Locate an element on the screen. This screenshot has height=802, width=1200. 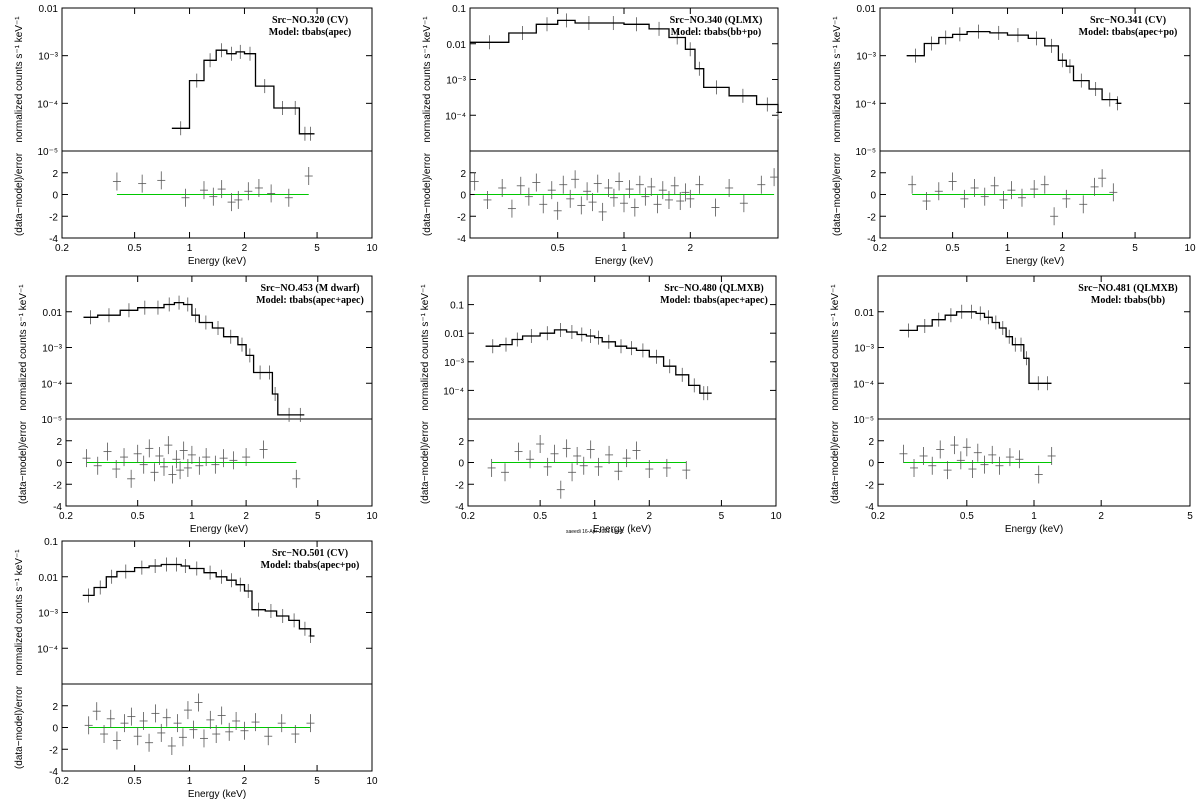
panel-title: Src−NO.453 (M dwarf) is located at coordinates (309, 288).